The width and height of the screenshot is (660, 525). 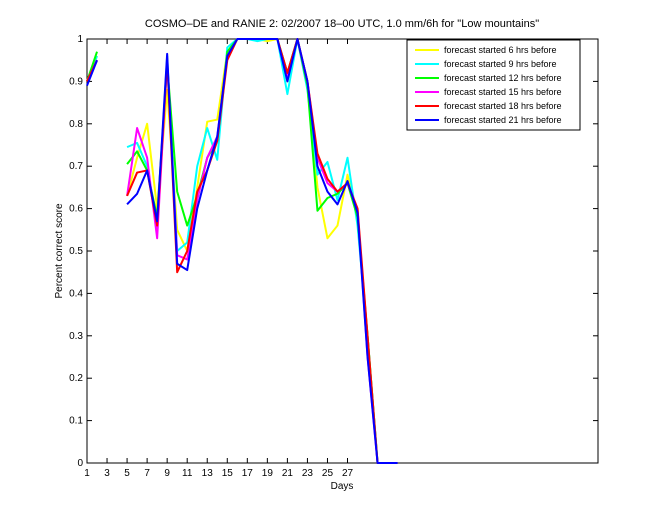 I want to click on y-axis-label: Percent correct score, so click(x=59, y=250).